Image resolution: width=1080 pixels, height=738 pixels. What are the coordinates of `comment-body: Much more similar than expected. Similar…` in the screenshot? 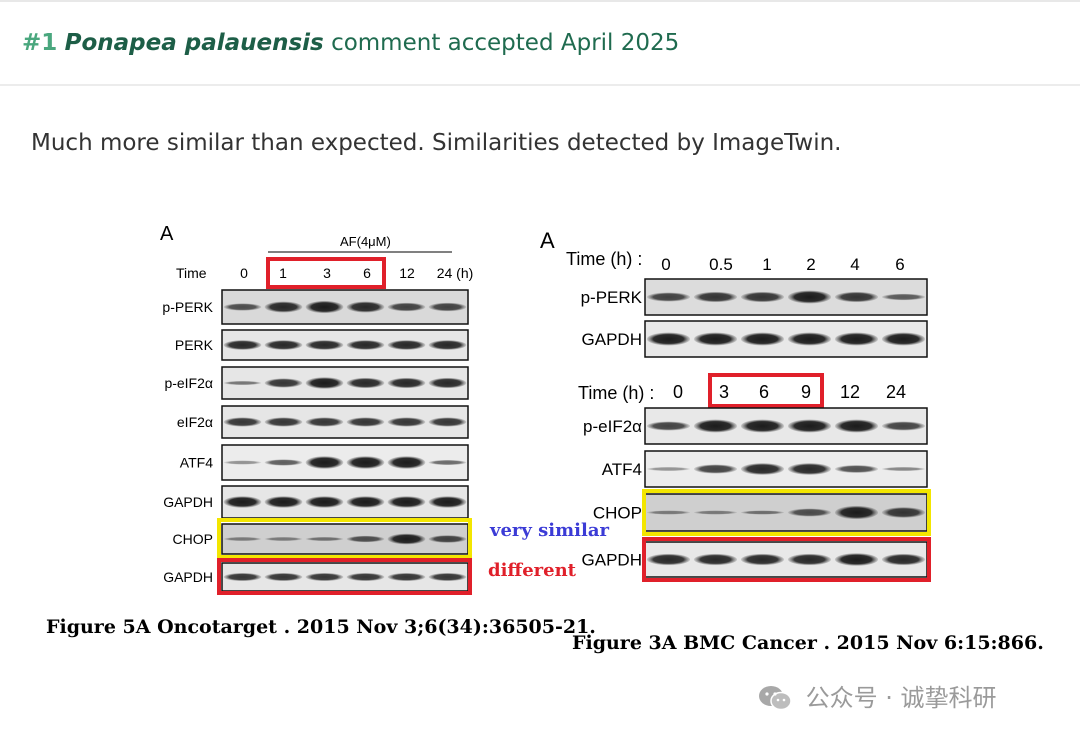 It's located at (436, 143).